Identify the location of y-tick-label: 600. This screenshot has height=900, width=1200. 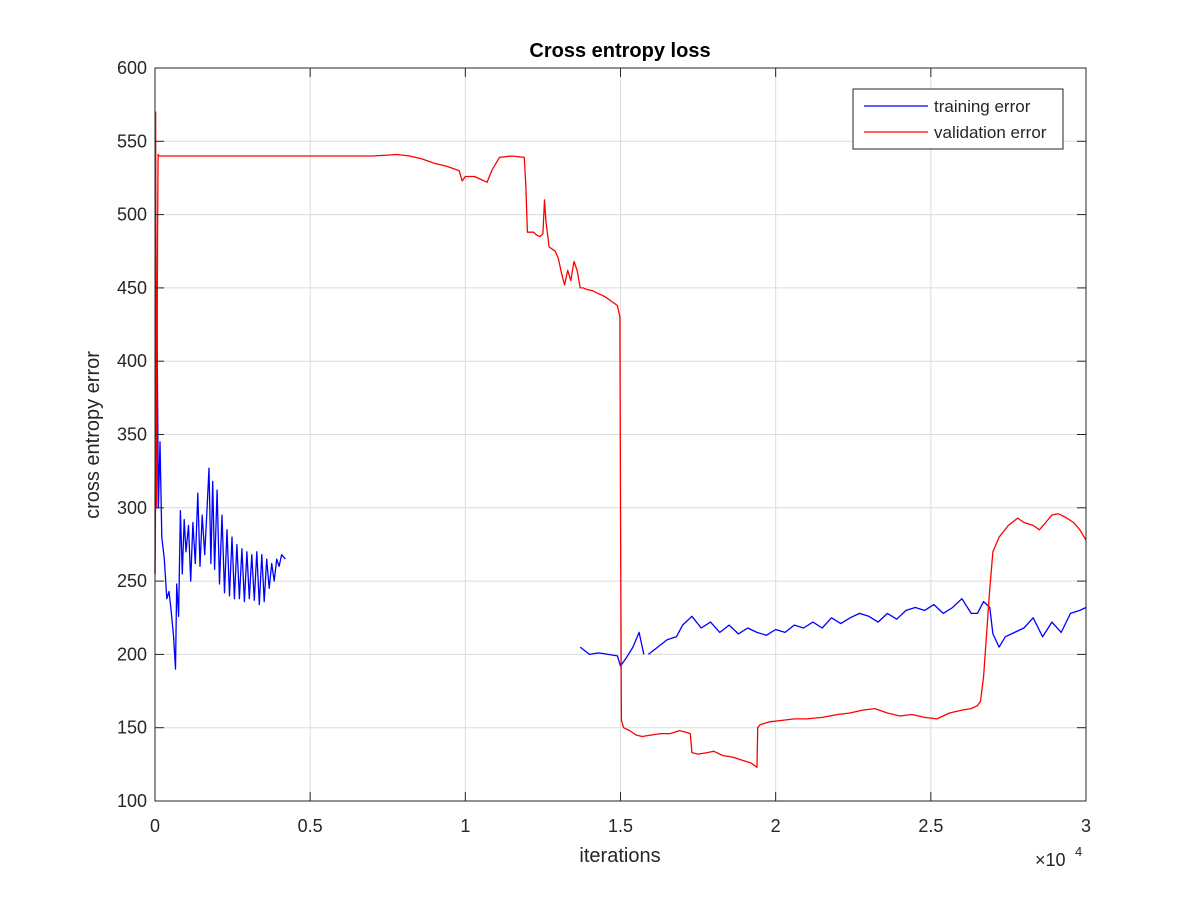
(132, 68).